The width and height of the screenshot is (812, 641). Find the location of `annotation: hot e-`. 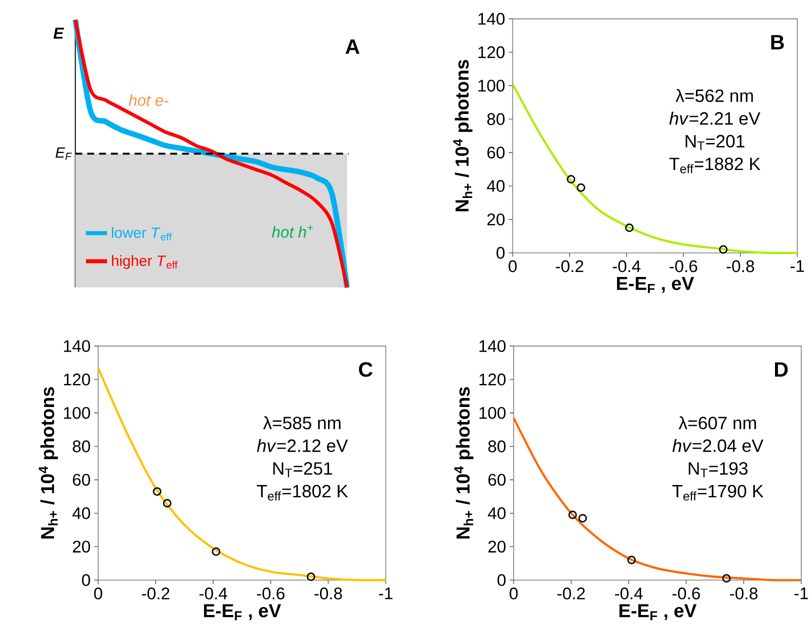

annotation: hot e- is located at coordinates (148, 100).